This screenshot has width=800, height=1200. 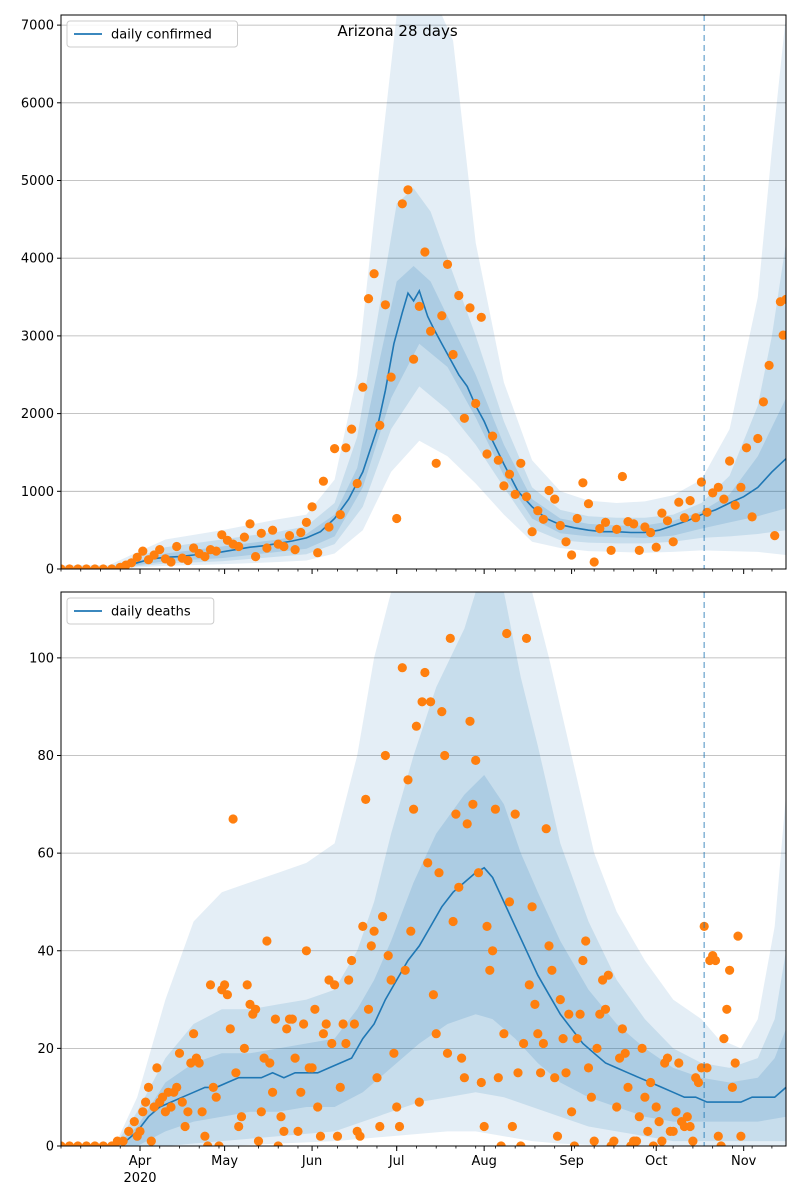 I want to click on x-tick-label-Aug: Aug, so click(x=483, y=1161).